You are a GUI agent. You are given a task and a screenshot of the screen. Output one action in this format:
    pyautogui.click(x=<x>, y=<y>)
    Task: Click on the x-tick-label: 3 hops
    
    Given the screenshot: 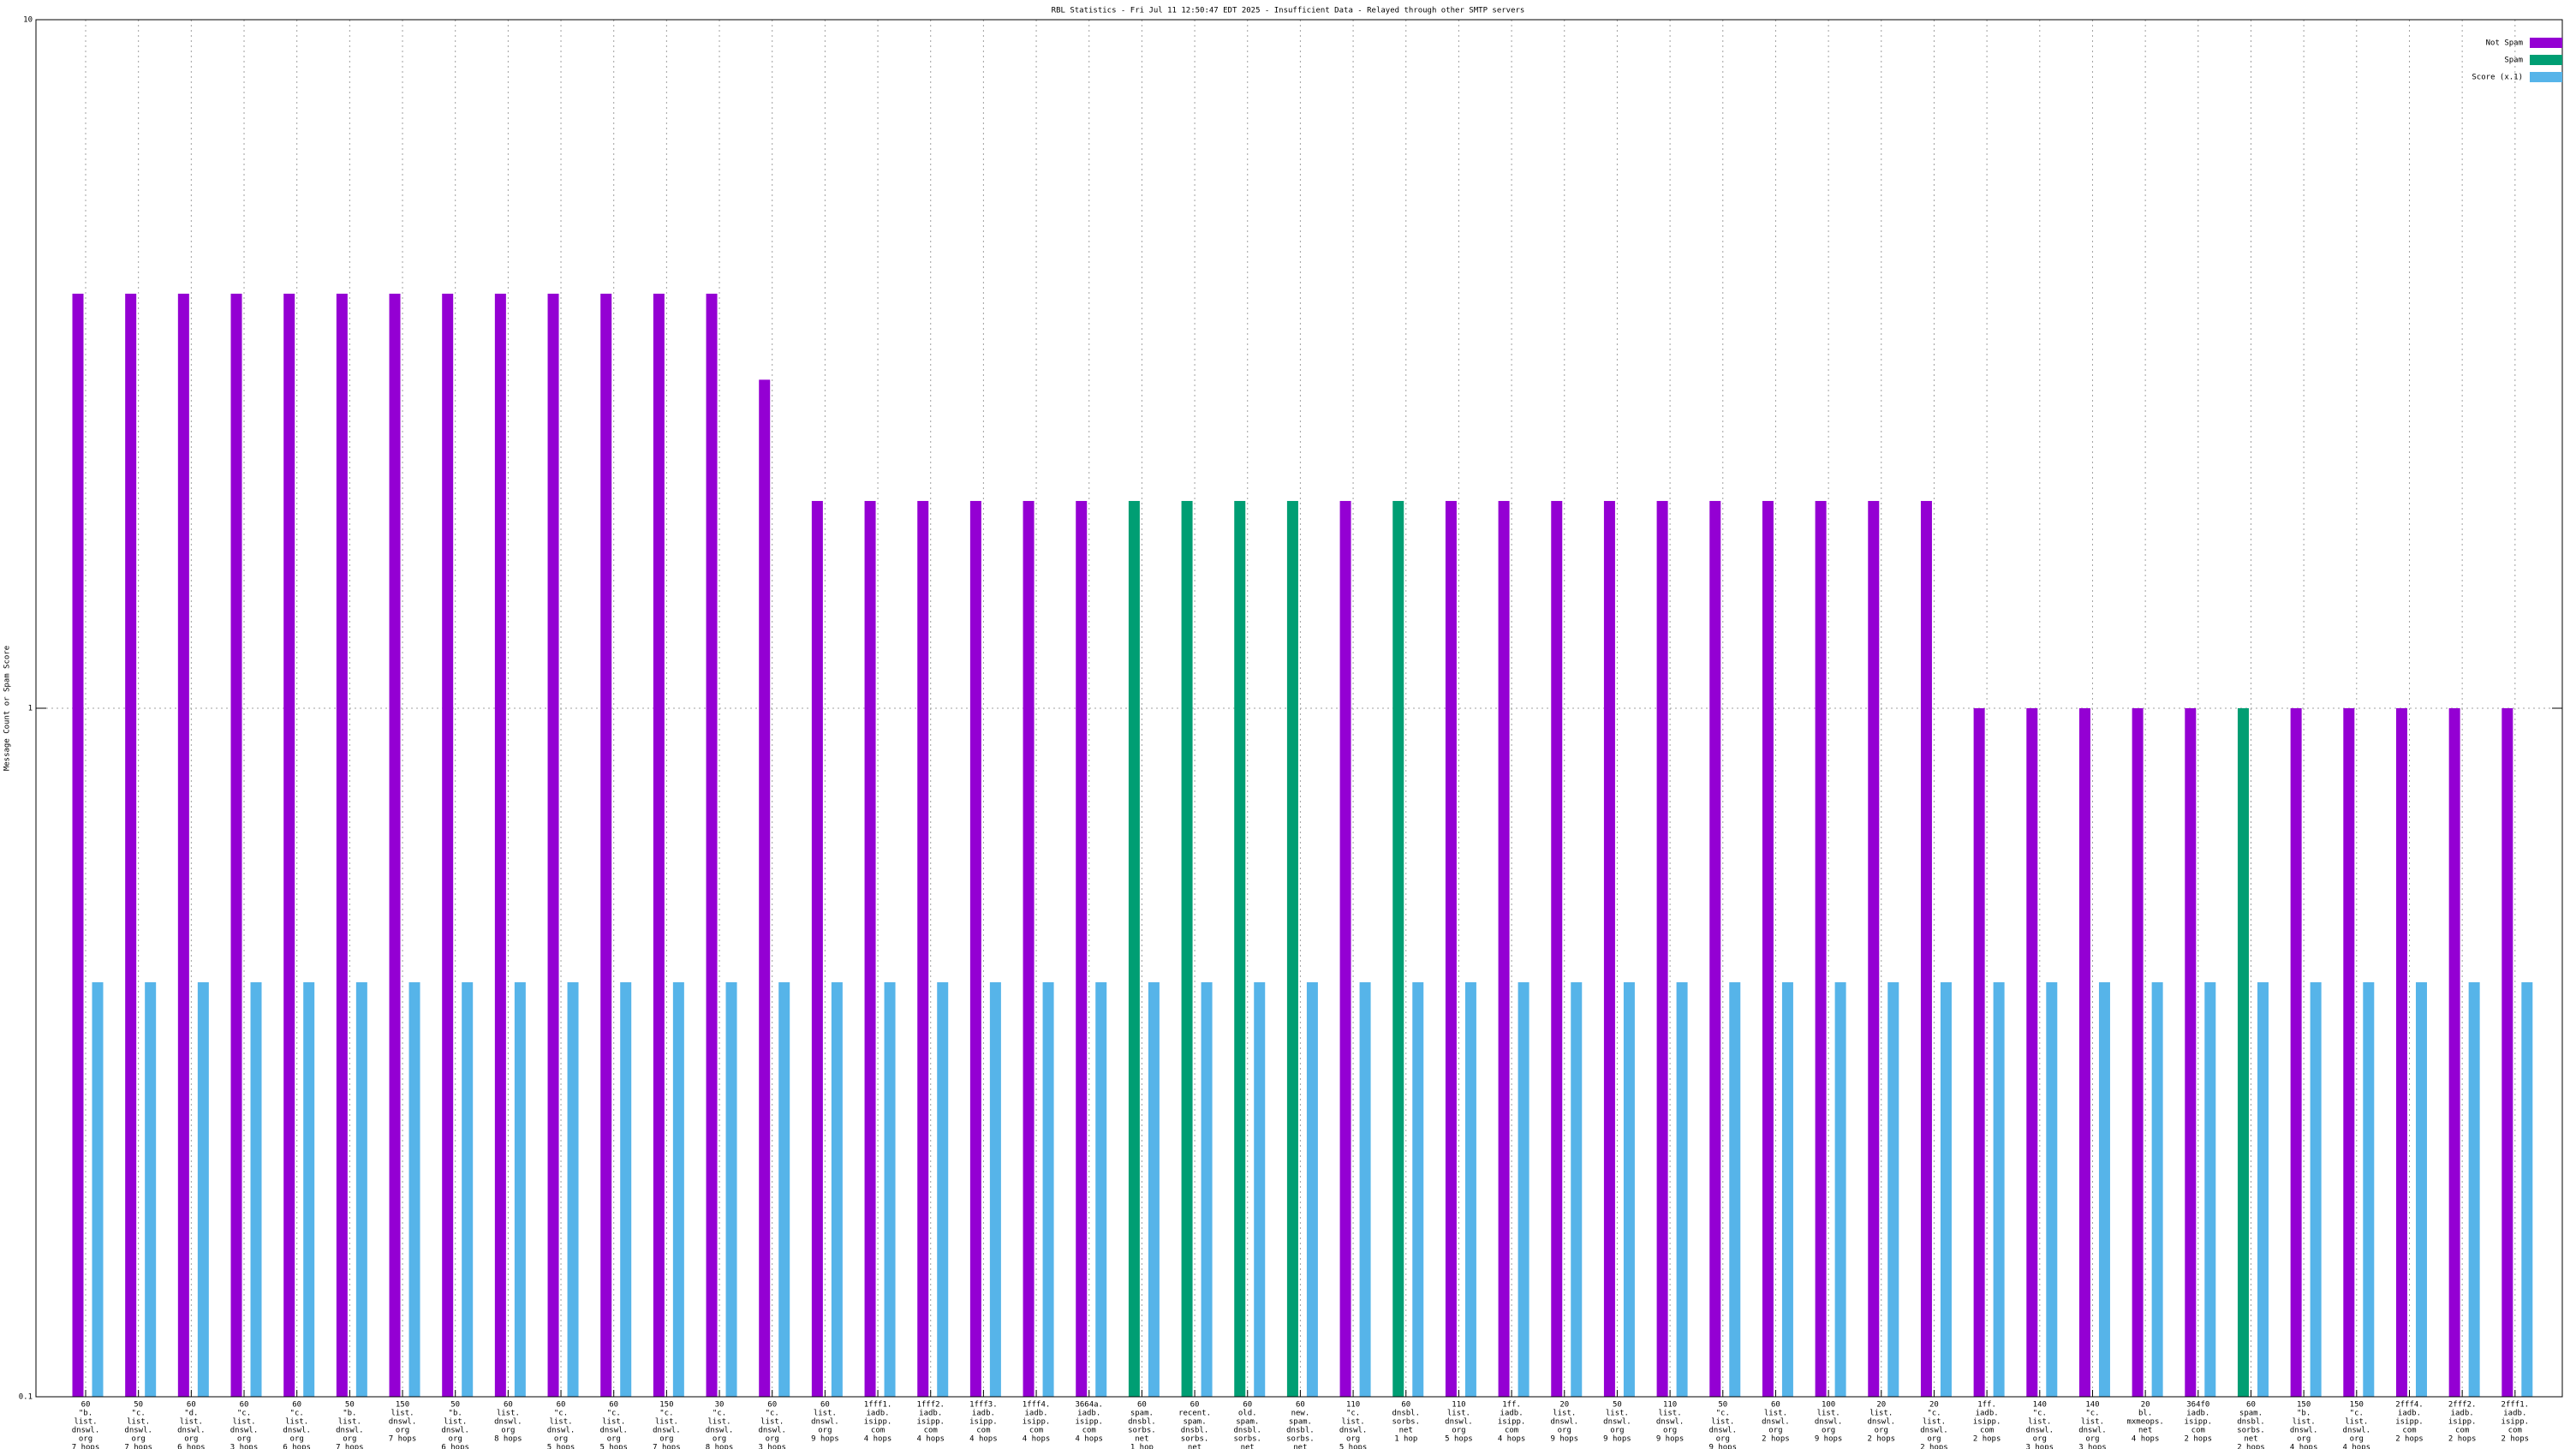 What is the action you would take?
    pyautogui.click(x=2040, y=1446)
    